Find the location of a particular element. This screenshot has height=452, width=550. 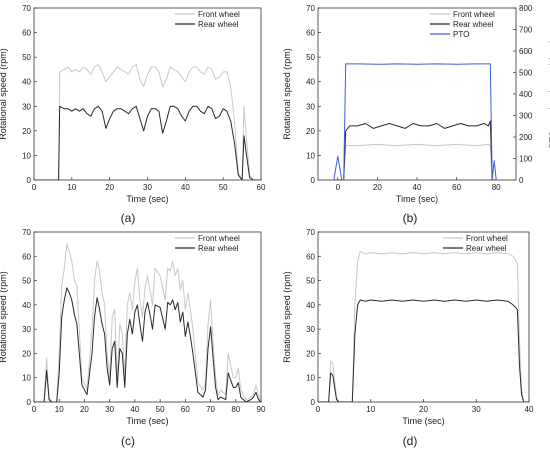

legend-label: PTO is located at coordinates (461, 34).